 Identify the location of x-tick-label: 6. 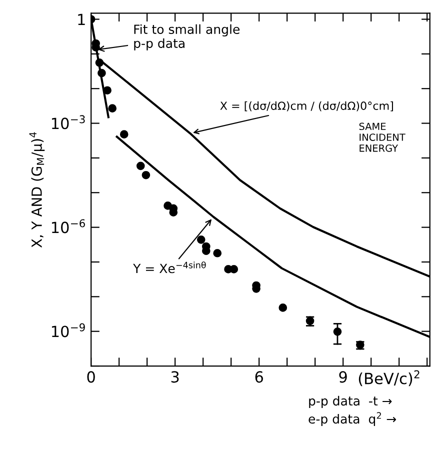
(259, 377).